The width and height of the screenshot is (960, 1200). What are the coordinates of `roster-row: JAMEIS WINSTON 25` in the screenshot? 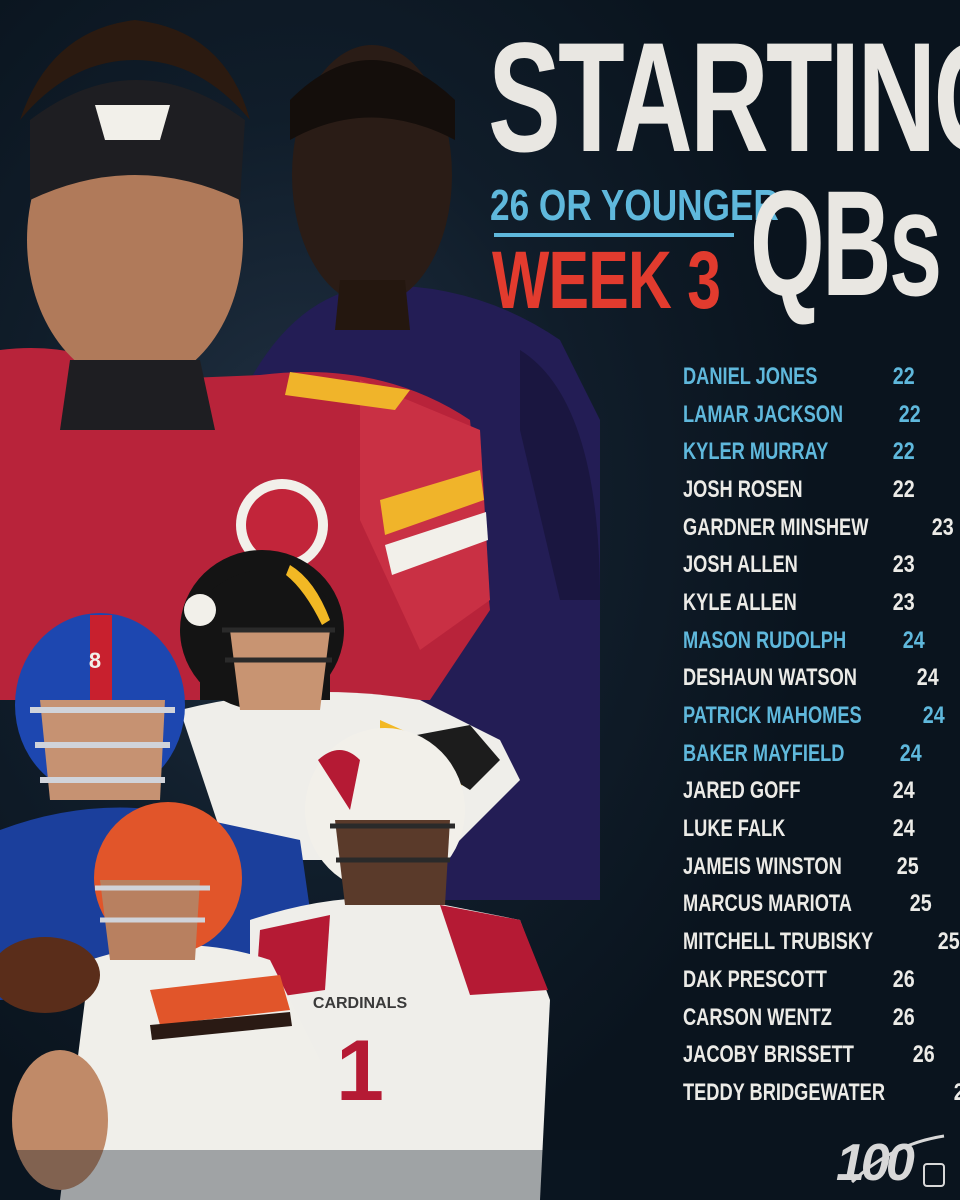 It's located at (801, 867).